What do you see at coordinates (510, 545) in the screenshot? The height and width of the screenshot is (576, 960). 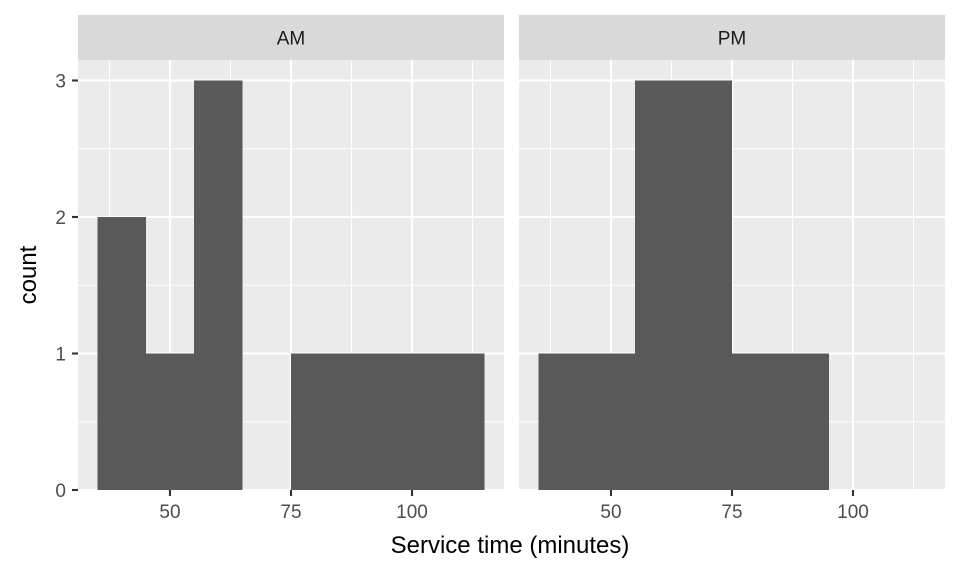 I see `x-axis-title: Service time (minutes)` at bounding box center [510, 545].